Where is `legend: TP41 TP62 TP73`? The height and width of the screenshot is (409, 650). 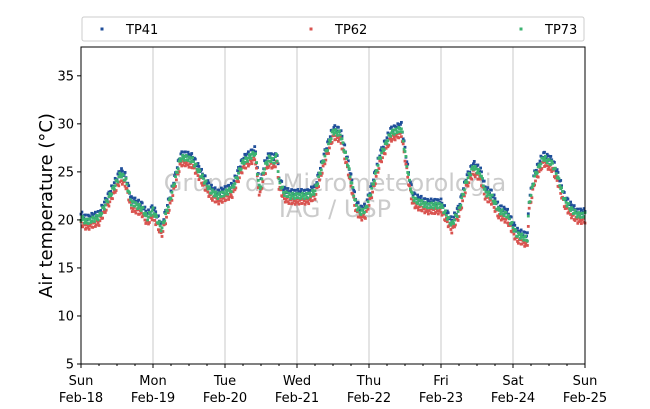 legend: TP41 TP62 TP73 is located at coordinates (333, 29).